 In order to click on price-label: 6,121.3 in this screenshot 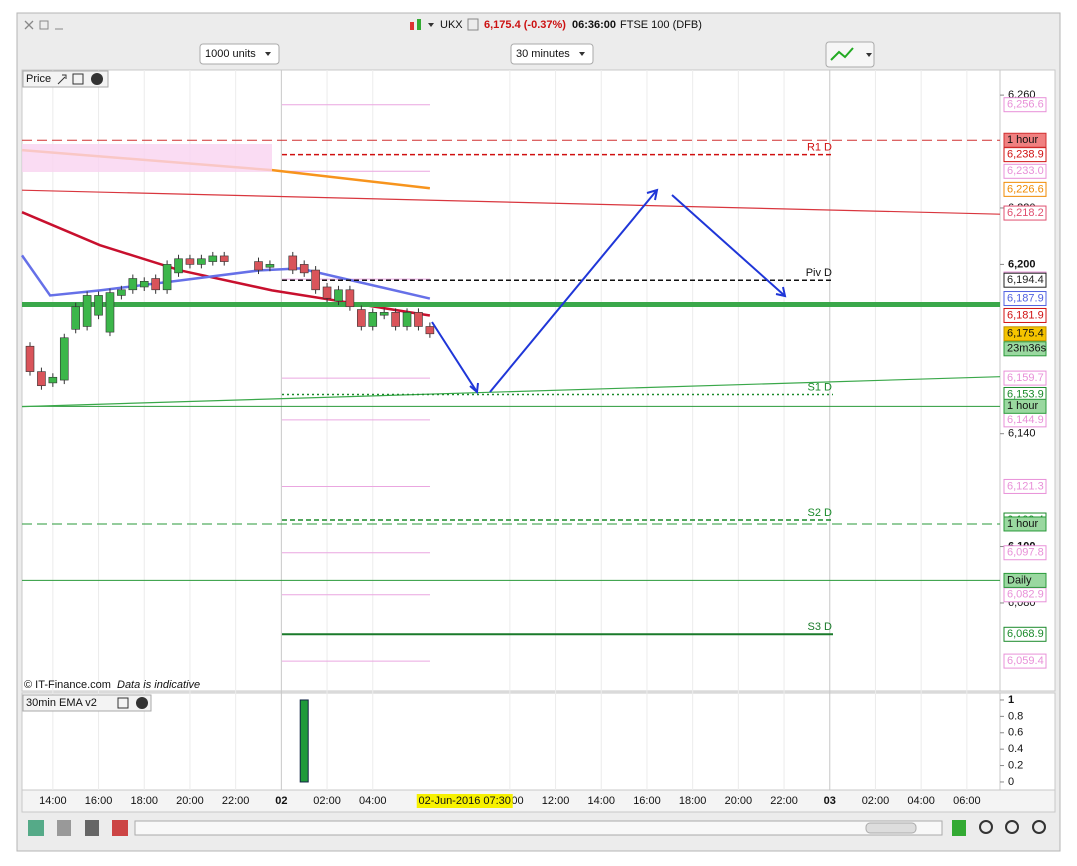, I will do `click(1025, 486)`.